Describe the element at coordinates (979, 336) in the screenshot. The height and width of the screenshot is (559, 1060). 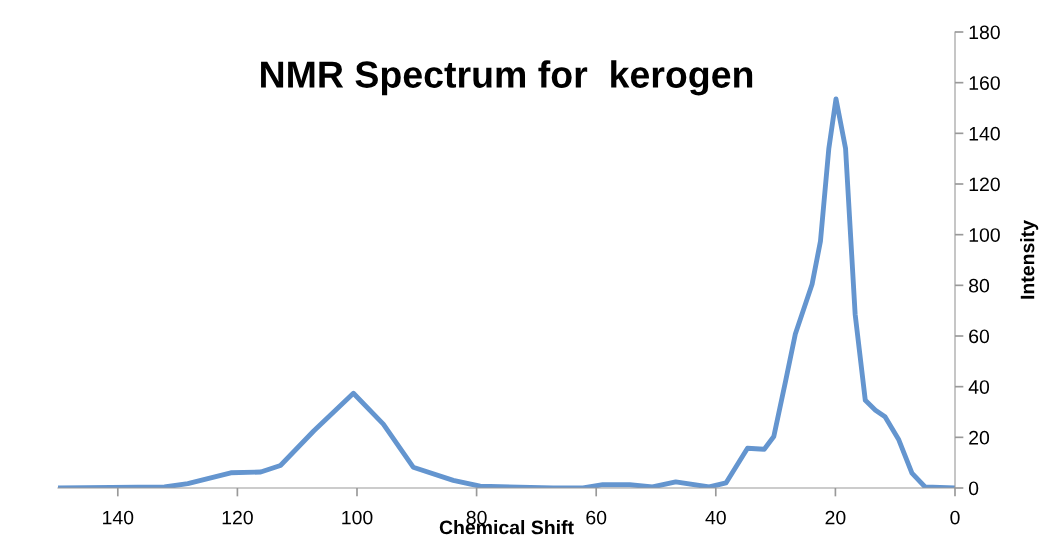
I see `y-tick-label: 60` at that location.